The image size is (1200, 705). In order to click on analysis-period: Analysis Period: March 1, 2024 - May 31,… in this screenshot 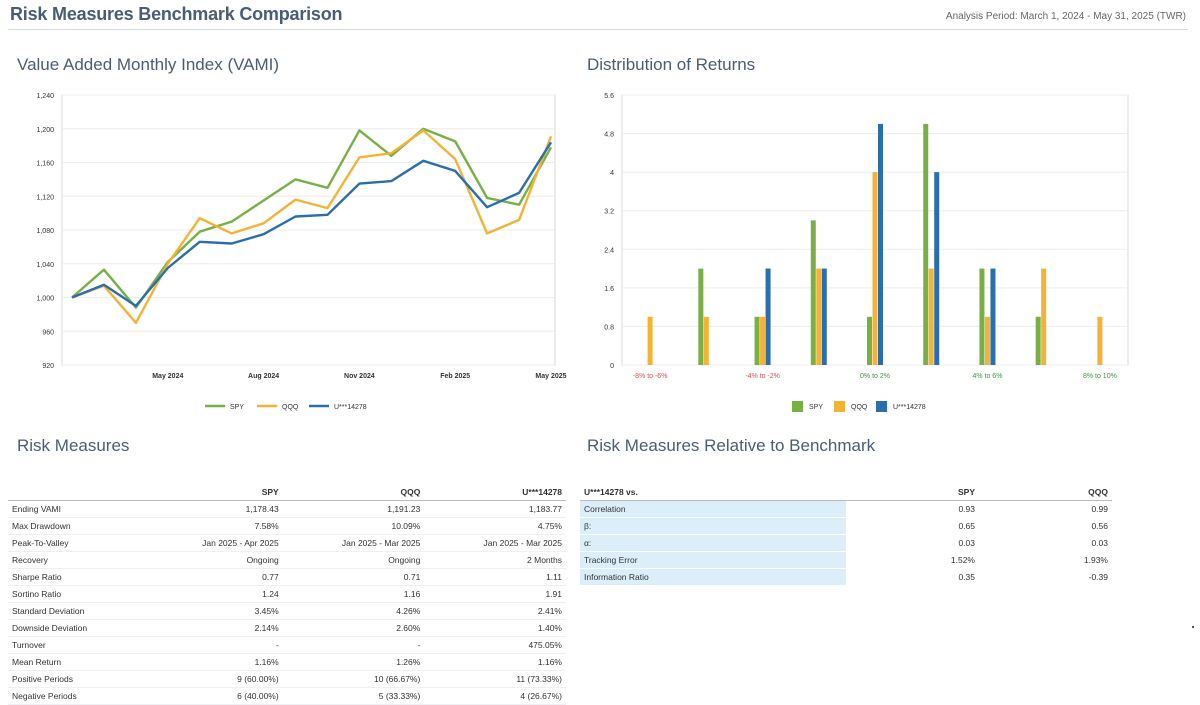, I will do `click(1065, 16)`.